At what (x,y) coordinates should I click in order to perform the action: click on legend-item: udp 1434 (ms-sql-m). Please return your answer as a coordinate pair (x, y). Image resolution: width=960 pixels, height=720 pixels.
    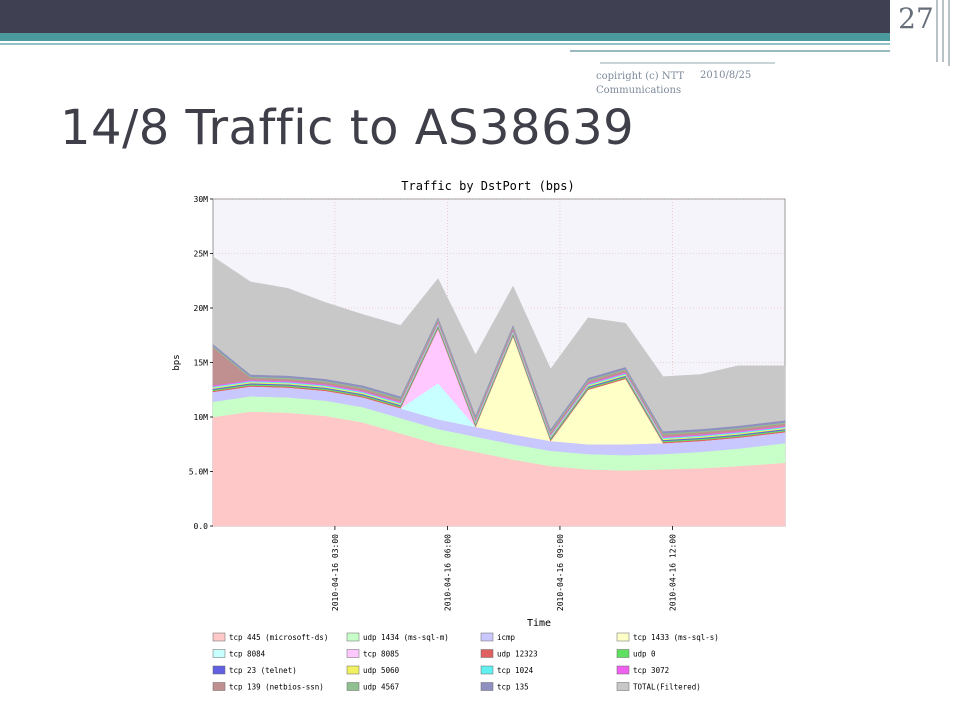
    Looking at the image, I should click on (397, 637).